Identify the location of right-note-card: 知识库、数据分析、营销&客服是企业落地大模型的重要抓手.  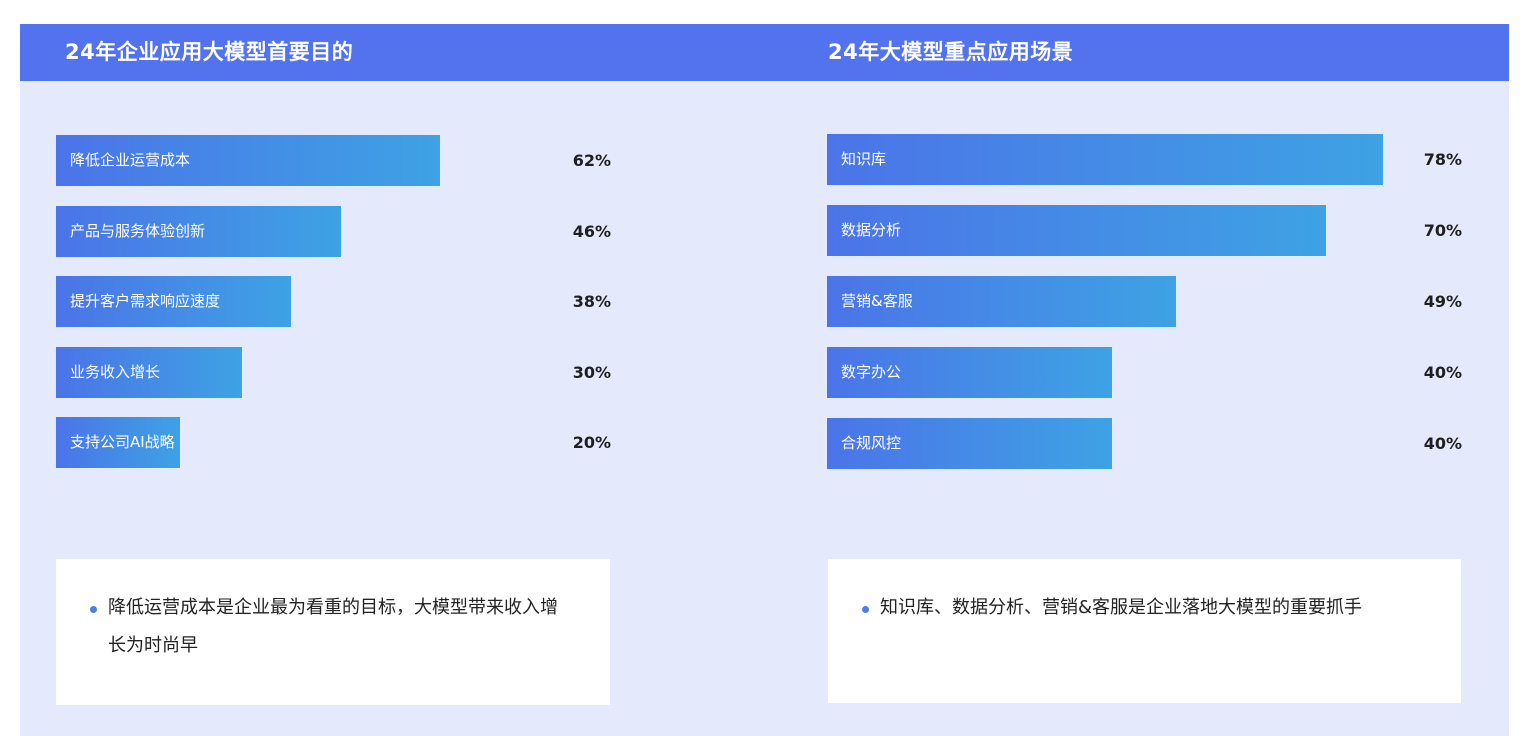
(1144, 631).